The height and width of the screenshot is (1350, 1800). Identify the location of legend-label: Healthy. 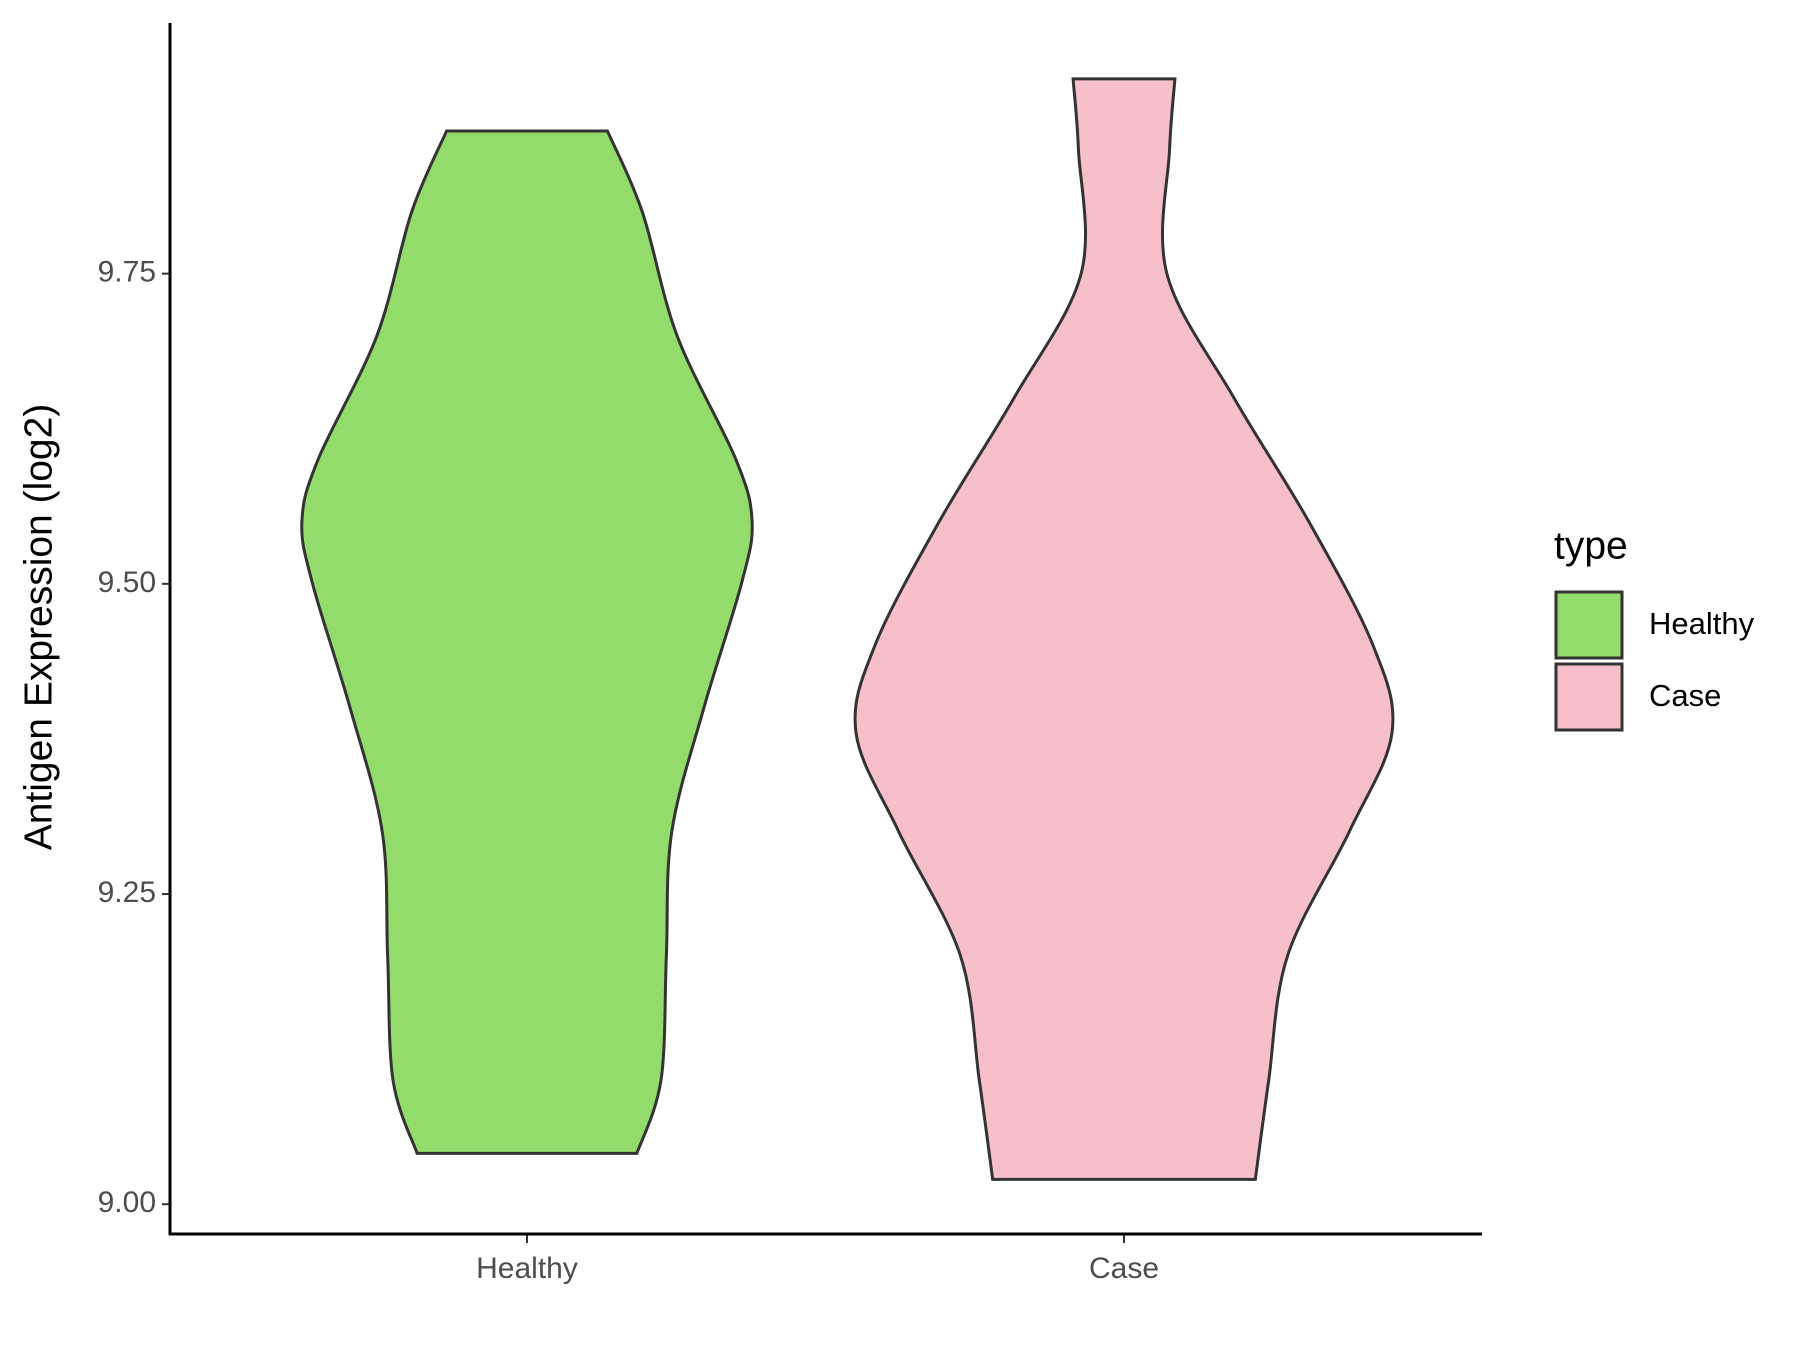
(1702, 623).